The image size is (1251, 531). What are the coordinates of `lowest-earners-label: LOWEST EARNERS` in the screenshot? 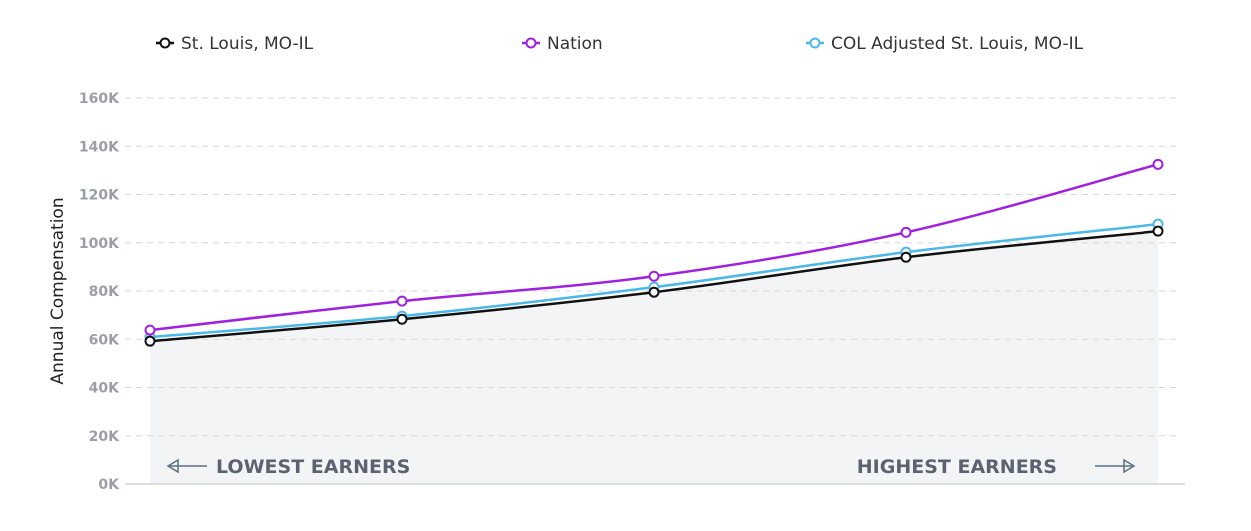 It's located at (313, 467).